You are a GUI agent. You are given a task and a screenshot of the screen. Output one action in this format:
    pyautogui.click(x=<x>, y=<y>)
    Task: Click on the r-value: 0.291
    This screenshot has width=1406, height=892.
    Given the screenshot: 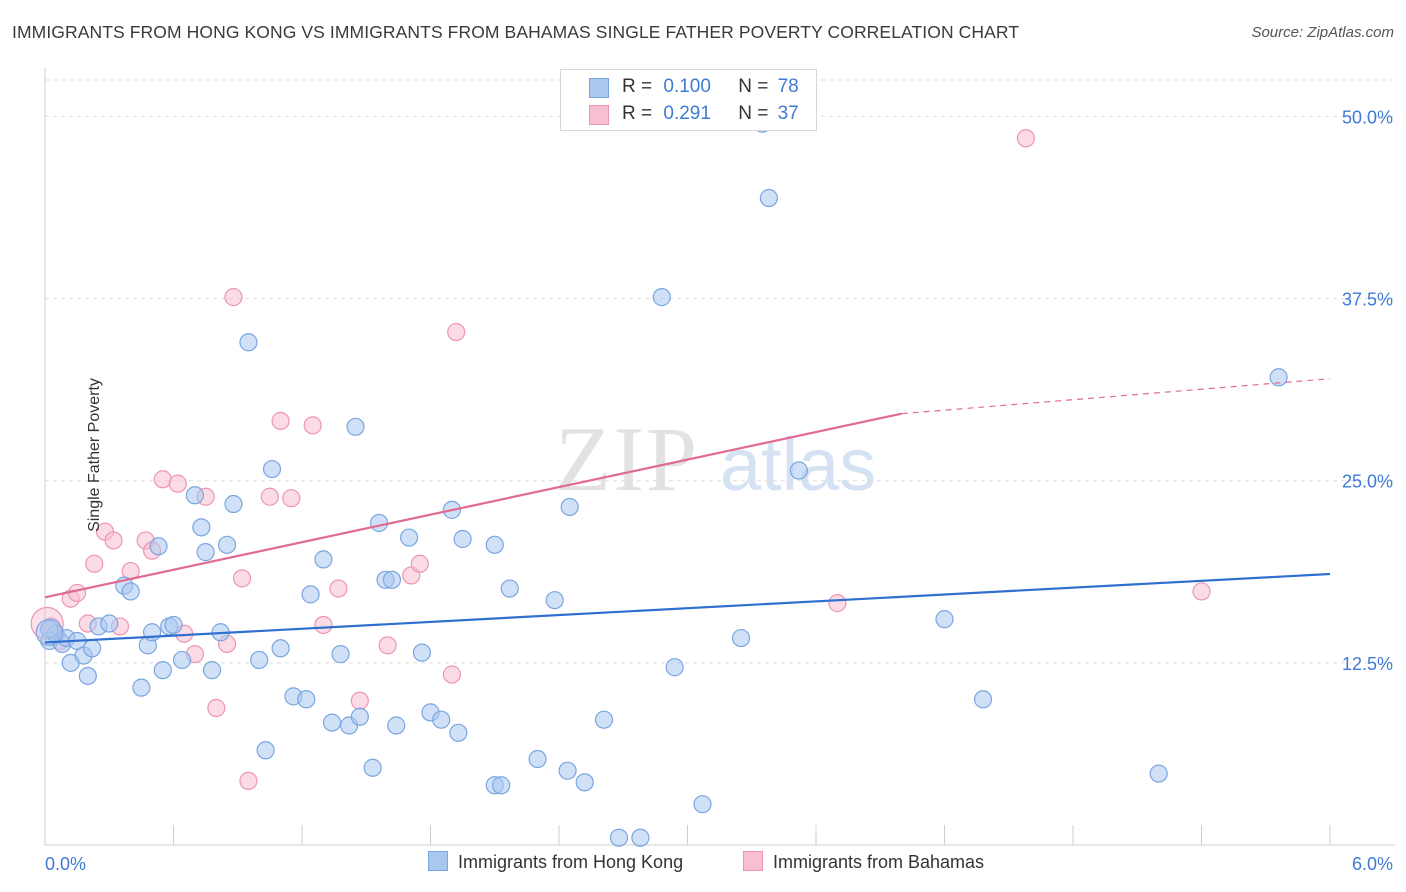 What is the action you would take?
    pyautogui.click(x=687, y=113)
    